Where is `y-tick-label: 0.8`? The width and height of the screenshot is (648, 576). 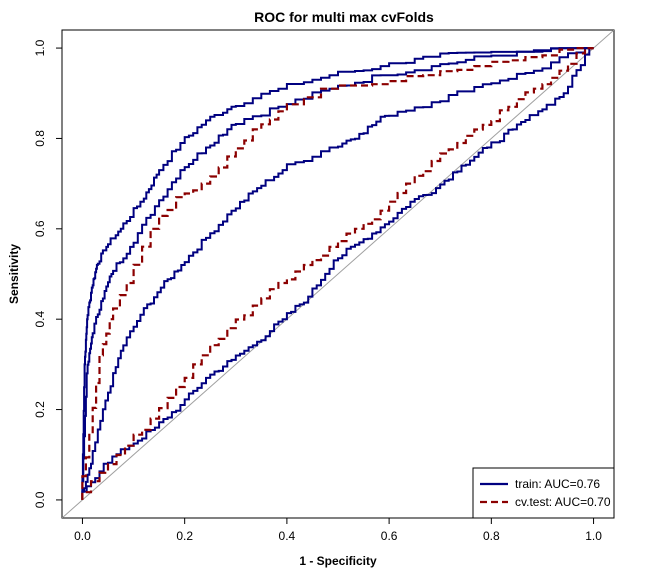 y-tick-label: 0.8 is located at coordinates (40, 138).